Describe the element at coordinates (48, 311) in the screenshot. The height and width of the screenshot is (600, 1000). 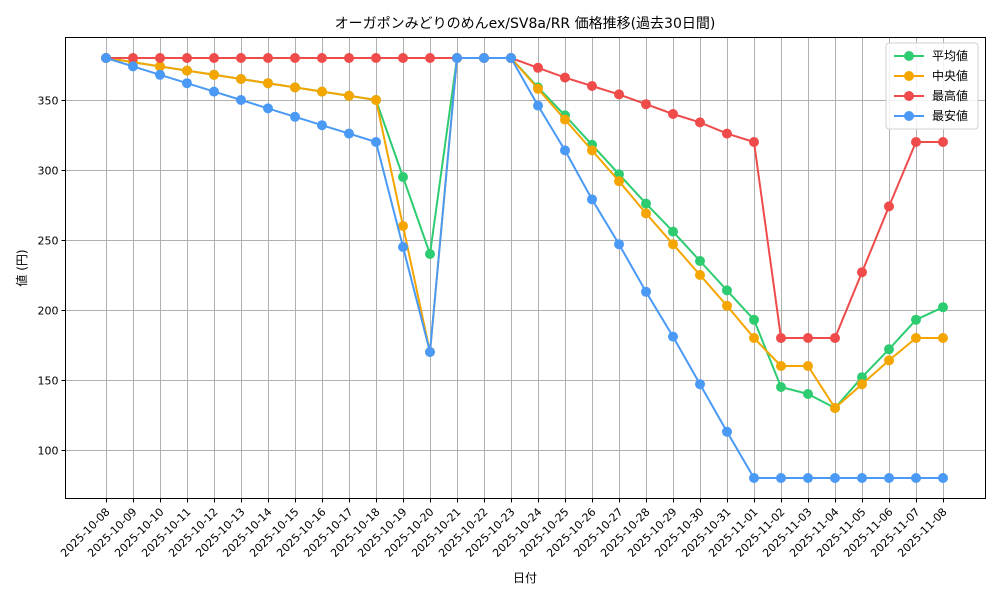
I see `y-tick-label: 200` at that location.